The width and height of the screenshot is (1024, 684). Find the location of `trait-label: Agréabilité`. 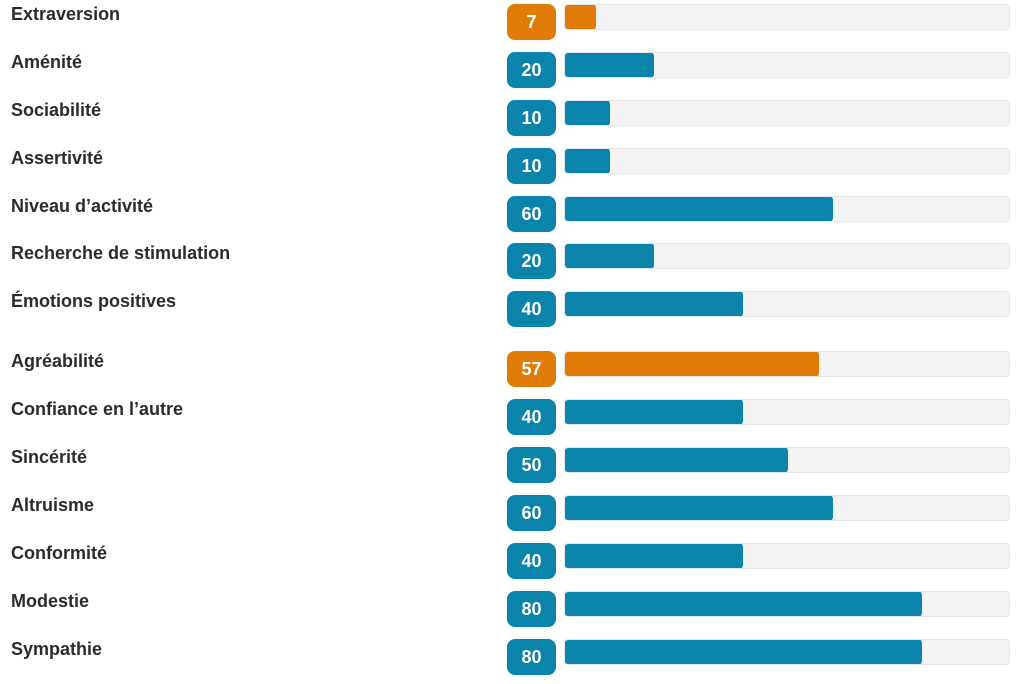

trait-label: Agréabilité is located at coordinates (58, 361).